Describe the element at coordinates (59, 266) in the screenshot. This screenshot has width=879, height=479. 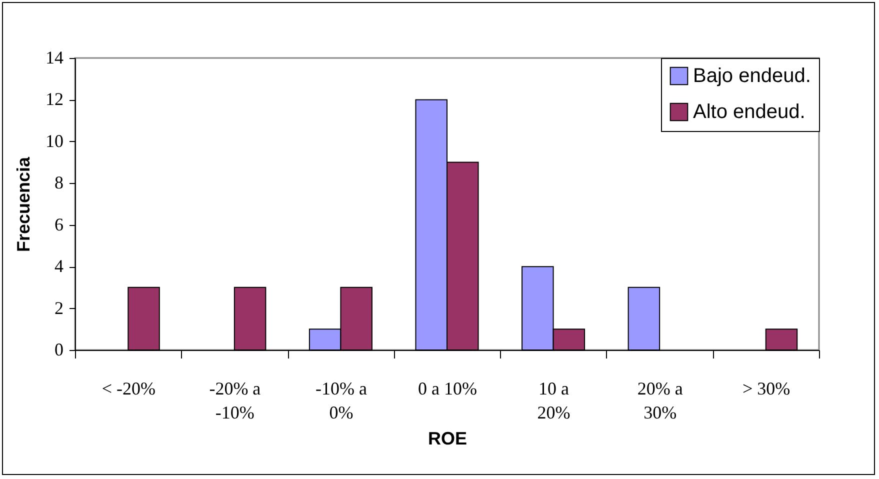
I see `y-tick-label: 4` at that location.